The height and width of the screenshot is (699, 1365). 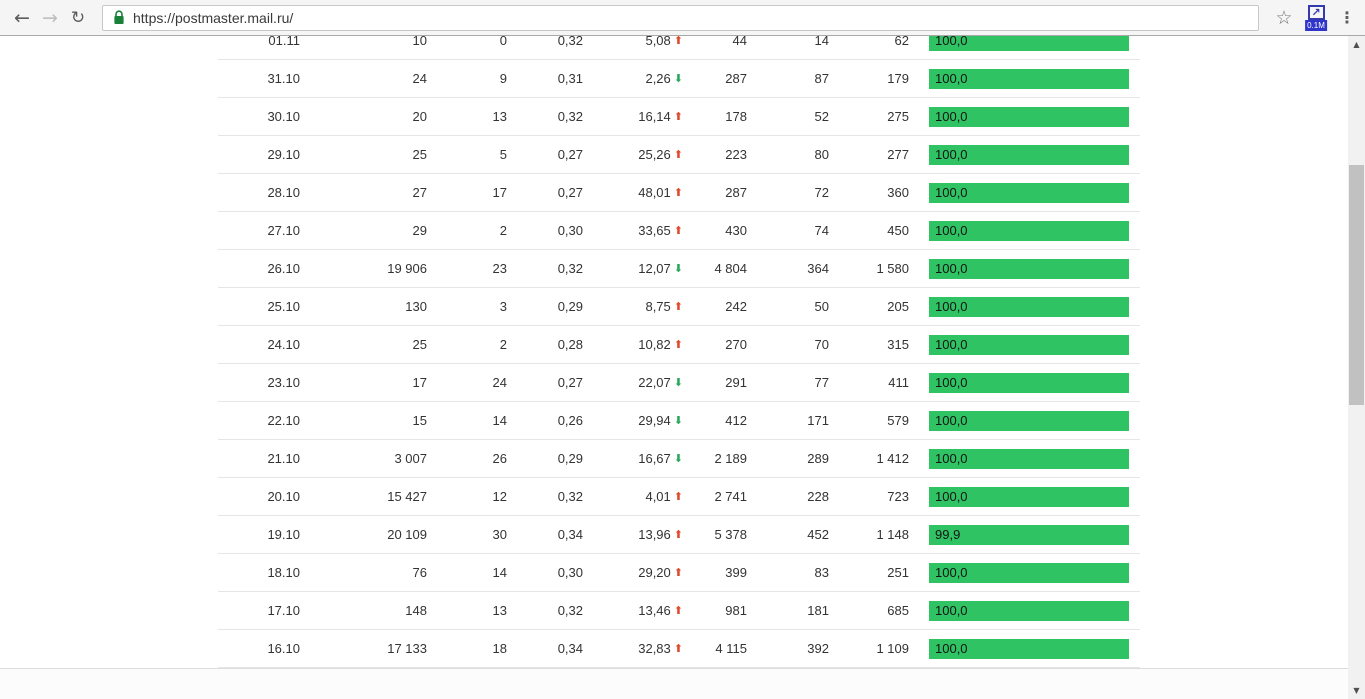 What do you see at coordinates (821, 192) in the screenshot?
I see `value-cell-5: 72` at bounding box center [821, 192].